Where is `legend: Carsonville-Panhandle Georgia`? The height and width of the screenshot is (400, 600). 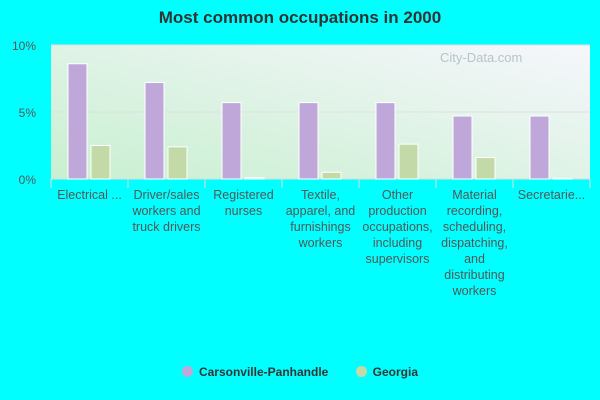
legend: Carsonville-Panhandle Georgia is located at coordinates (300, 372).